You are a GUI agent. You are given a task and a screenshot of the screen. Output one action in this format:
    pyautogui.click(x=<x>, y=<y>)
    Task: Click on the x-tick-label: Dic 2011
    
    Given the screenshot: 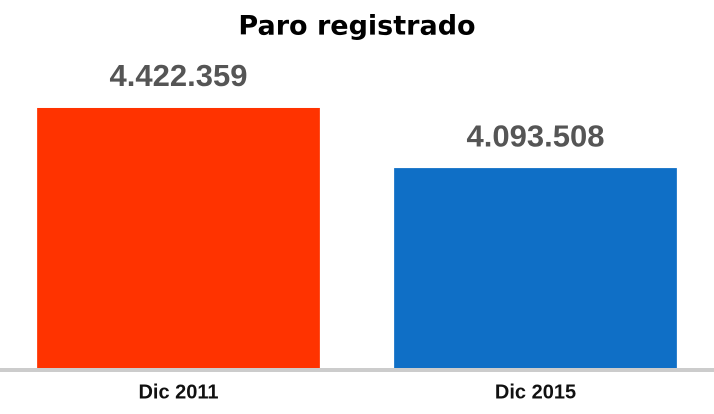 What is the action you would take?
    pyautogui.click(x=178, y=392)
    